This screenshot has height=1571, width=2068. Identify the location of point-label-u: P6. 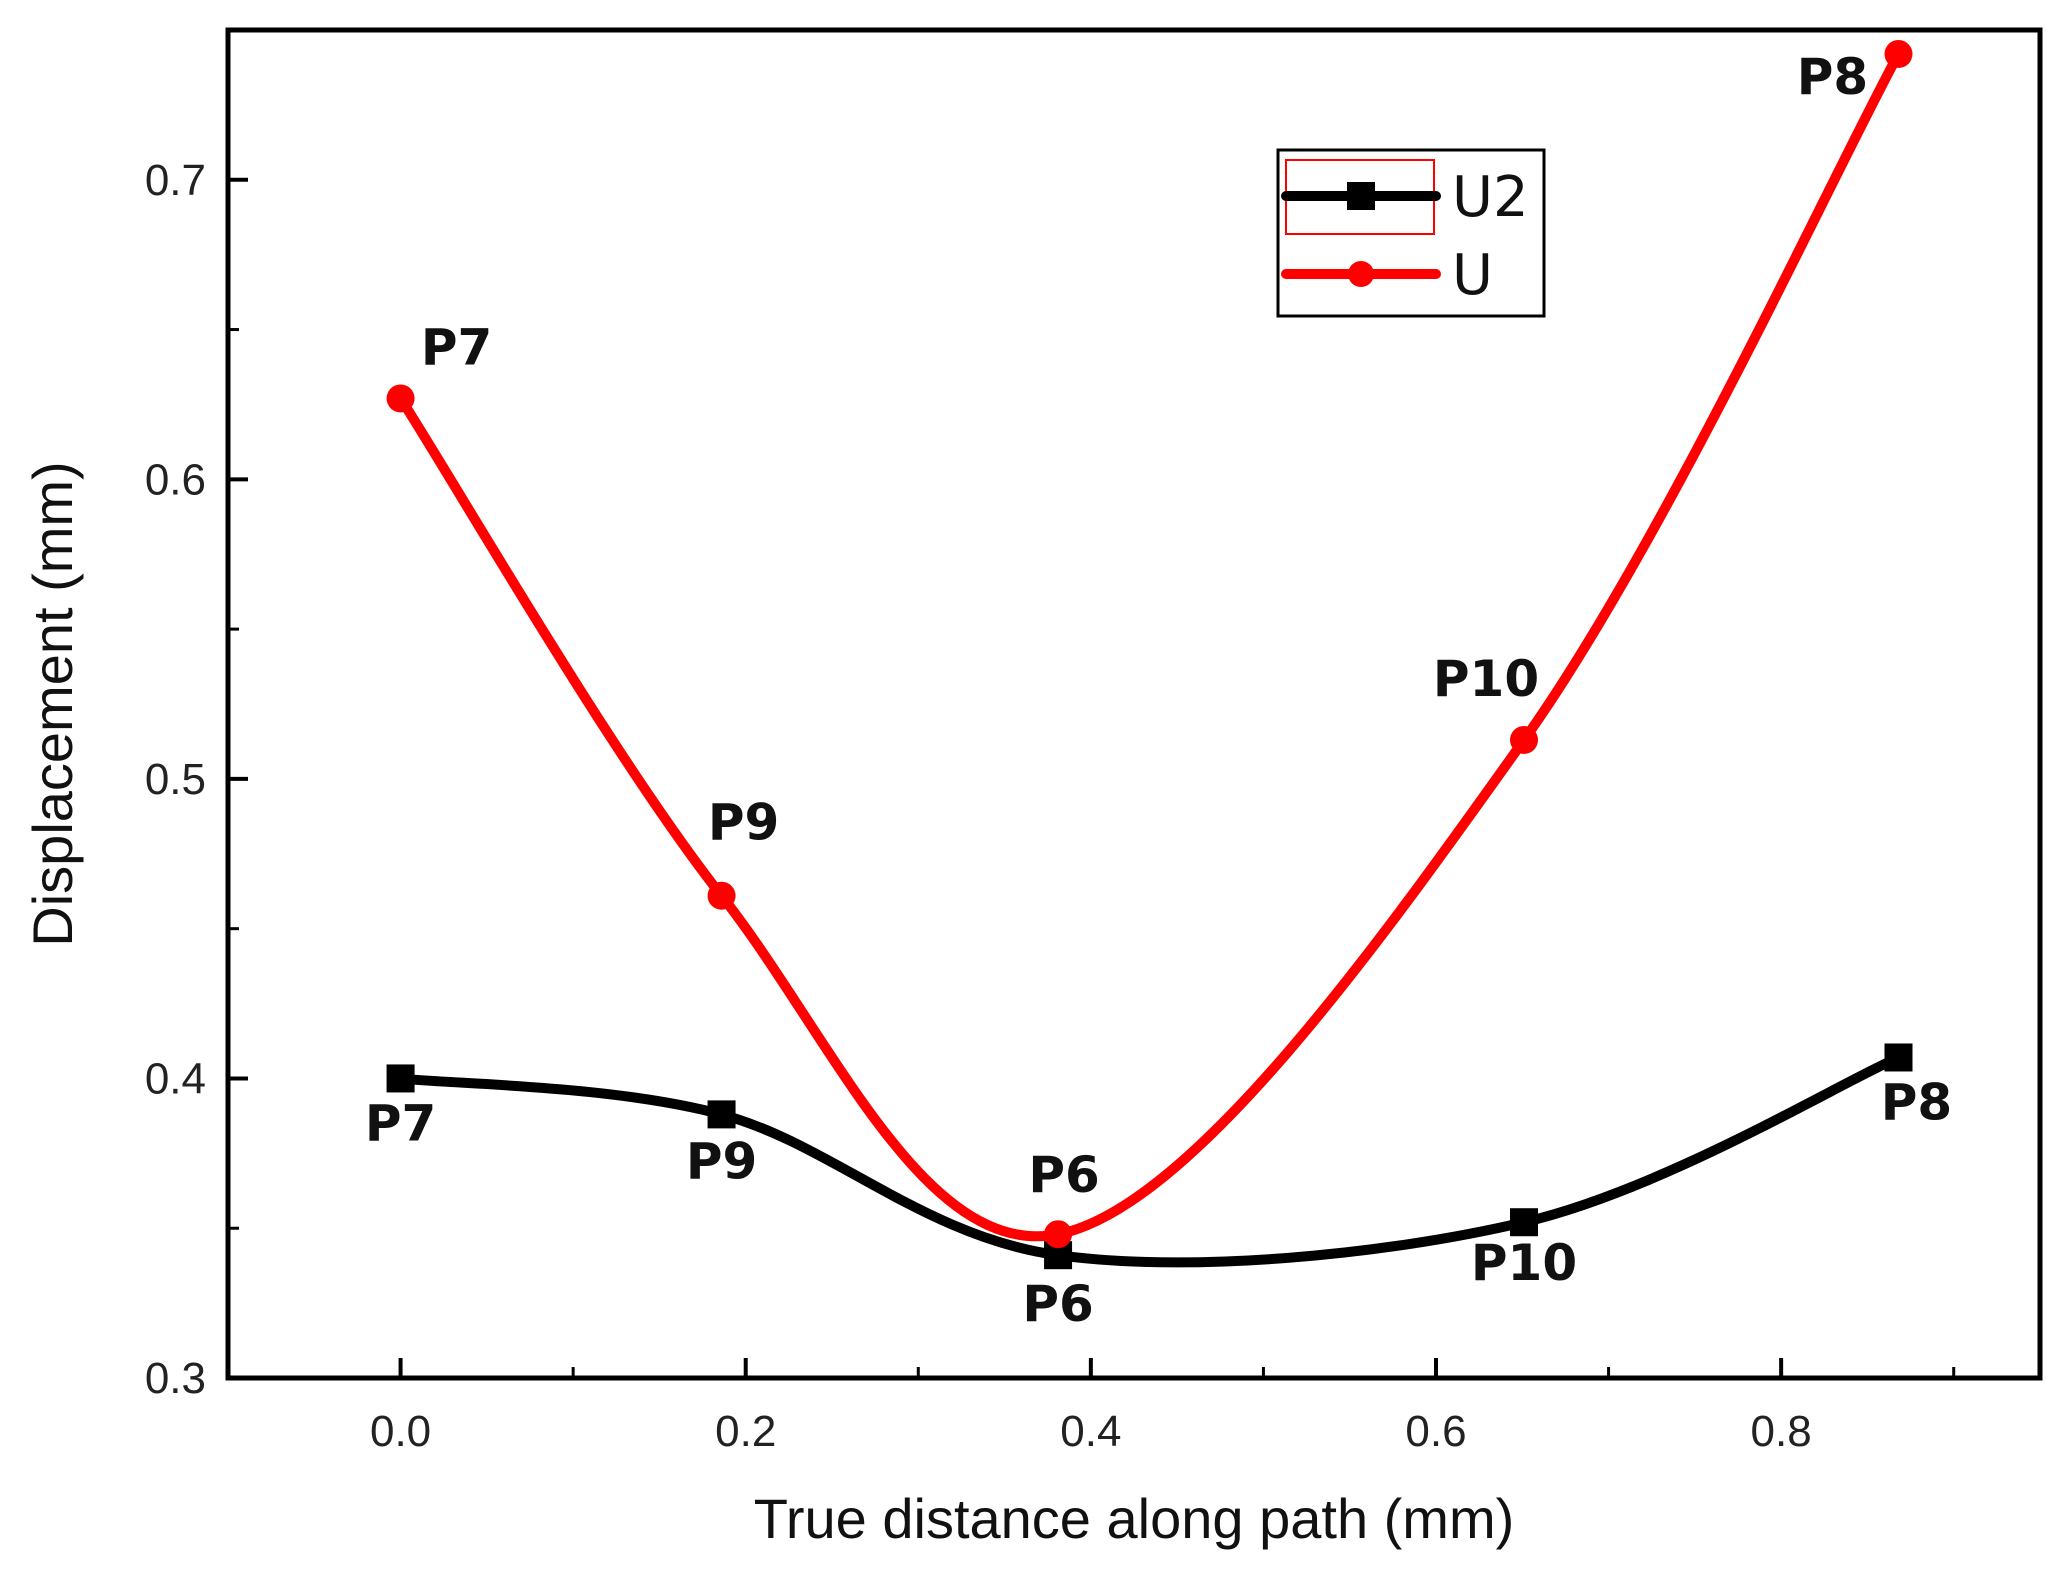
(1063, 1175).